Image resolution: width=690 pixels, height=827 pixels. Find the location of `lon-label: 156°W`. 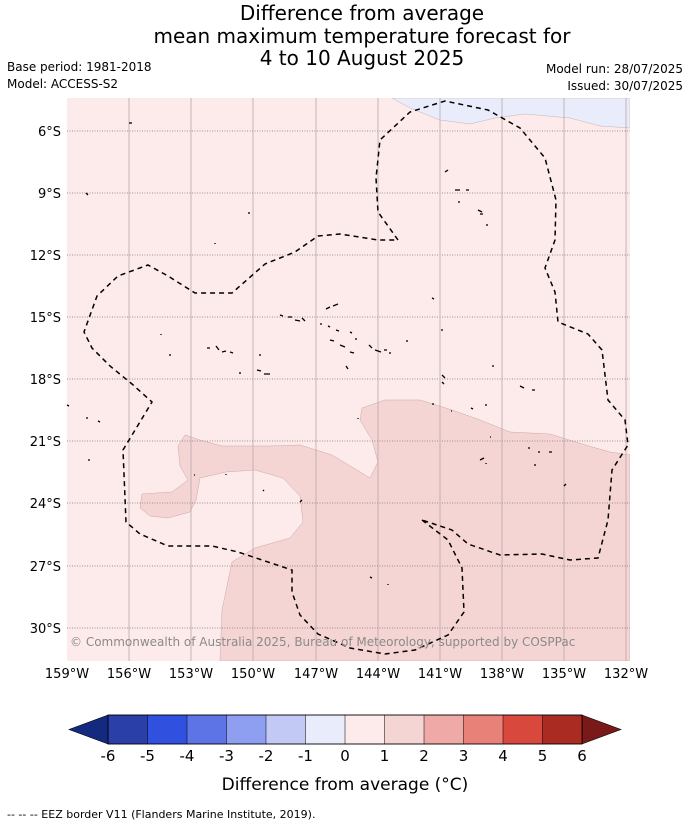

lon-label: 156°W is located at coordinates (129, 674).